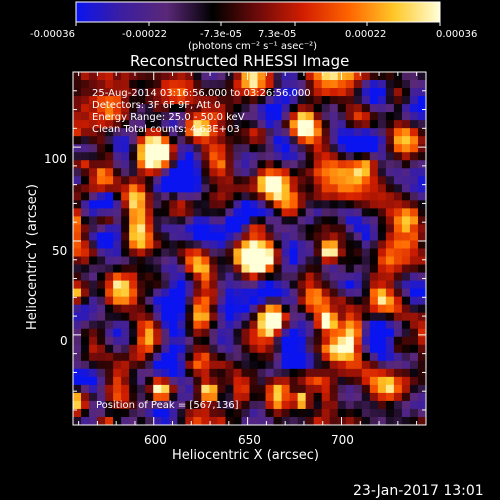 The height and width of the screenshot is (500, 500). What do you see at coordinates (166, 129) in the screenshot?
I see `annotation-method: Clean Total counts: 4.63E+03` at bounding box center [166, 129].